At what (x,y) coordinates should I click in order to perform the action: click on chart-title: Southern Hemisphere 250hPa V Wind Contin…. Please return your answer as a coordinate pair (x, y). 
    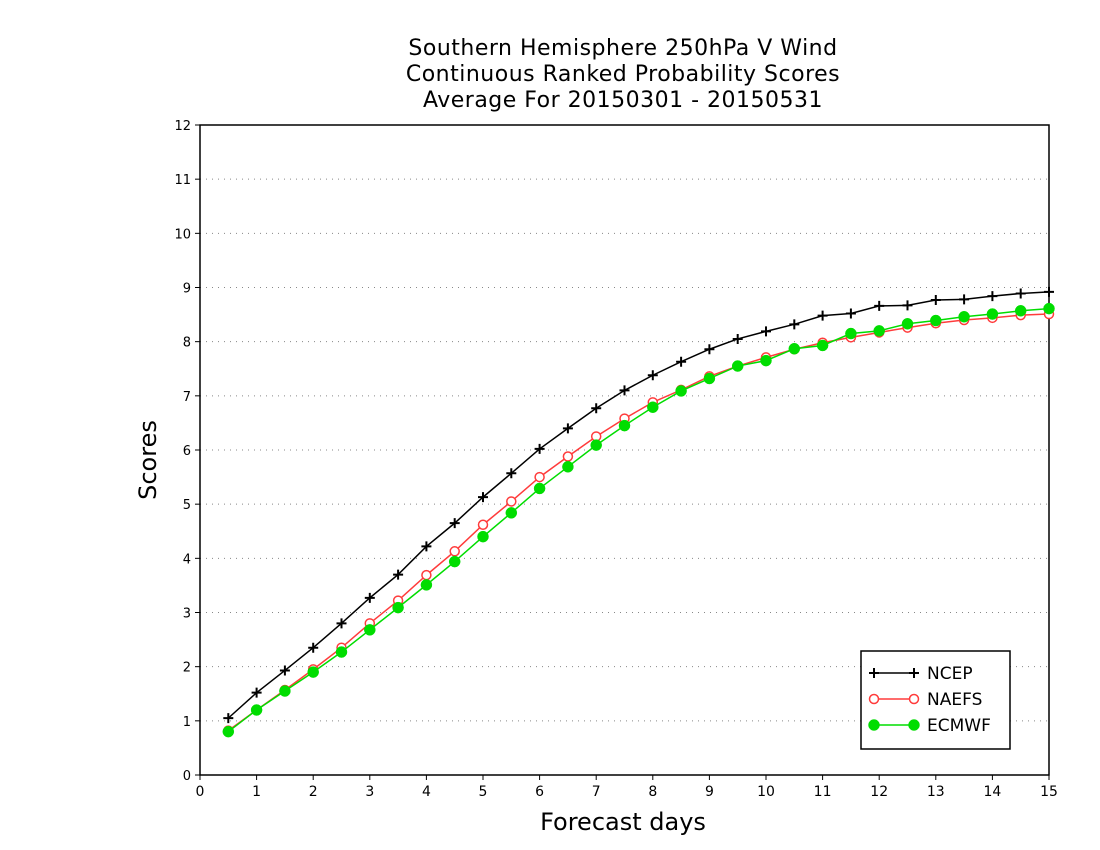
    Looking at the image, I should click on (550, 75).